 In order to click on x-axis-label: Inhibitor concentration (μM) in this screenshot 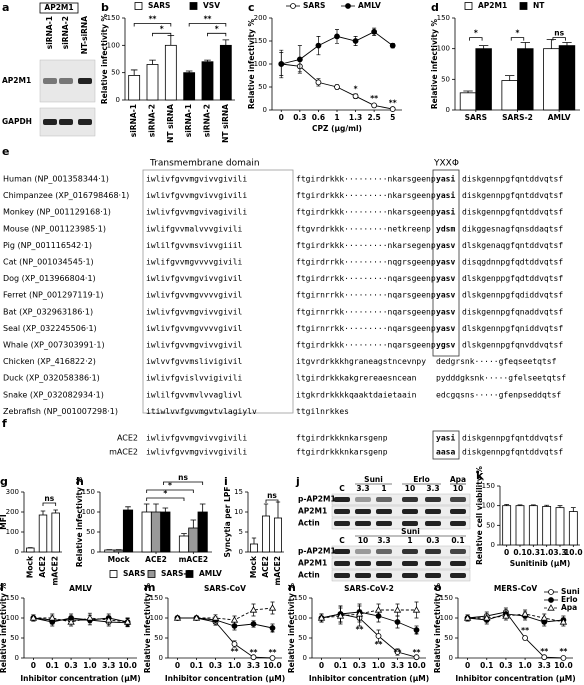, I will do `click(80, 678)`.